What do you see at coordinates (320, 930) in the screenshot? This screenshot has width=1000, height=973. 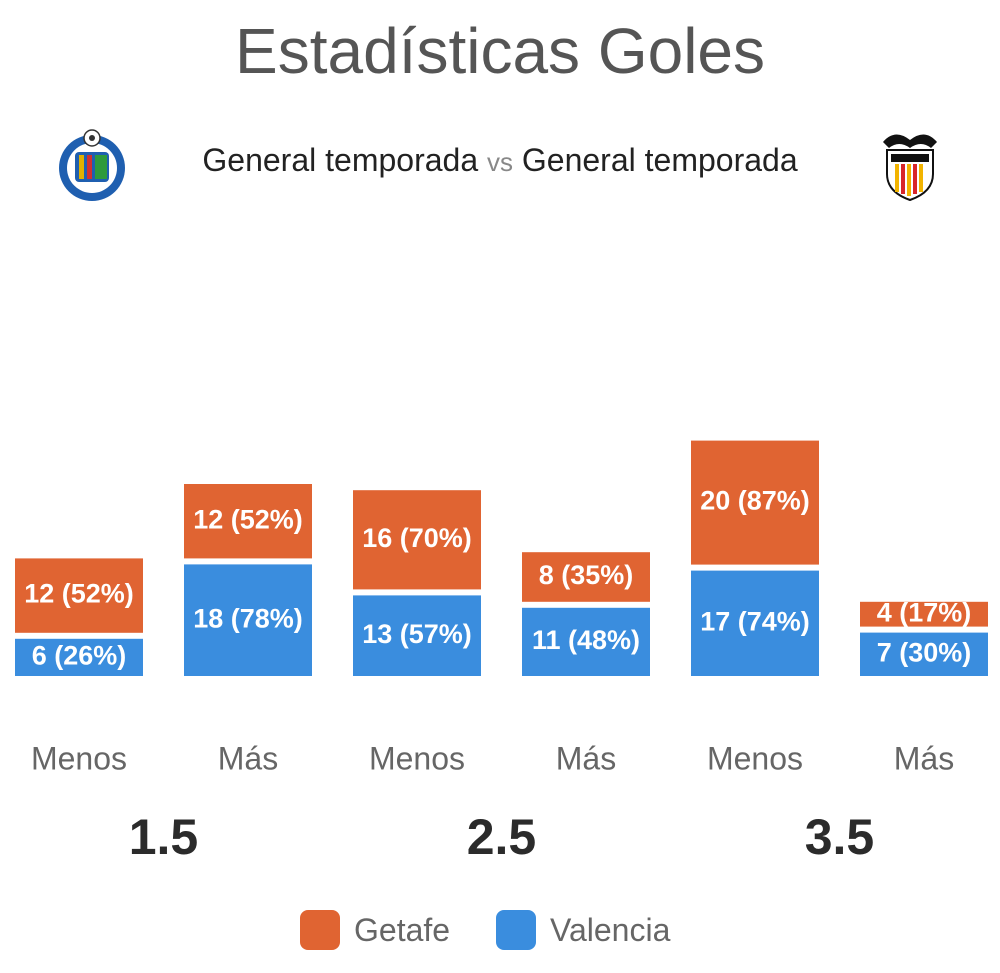 I see `legend-swatch-getafe` at bounding box center [320, 930].